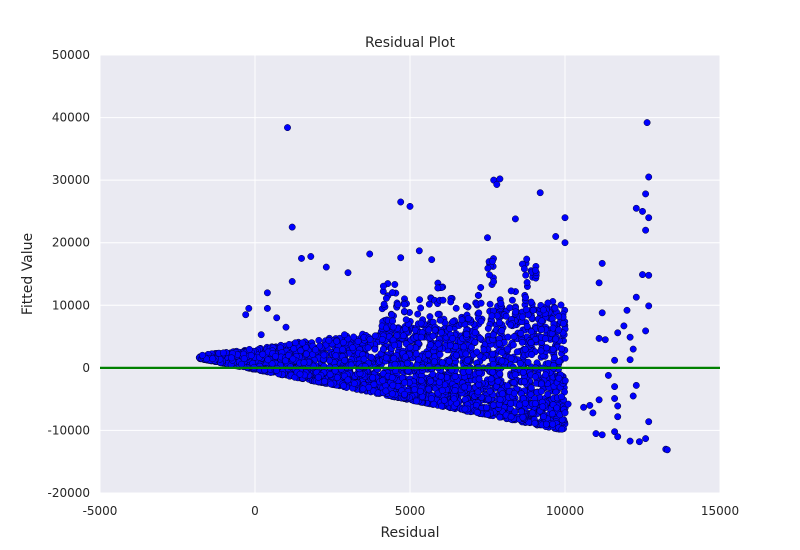 The width and height of the screenshot is (800, 550). What do you see at coordinates (100, 511) in the screenshot?
I see `x-tick-label: -5000` at bounding box center [100, 511].